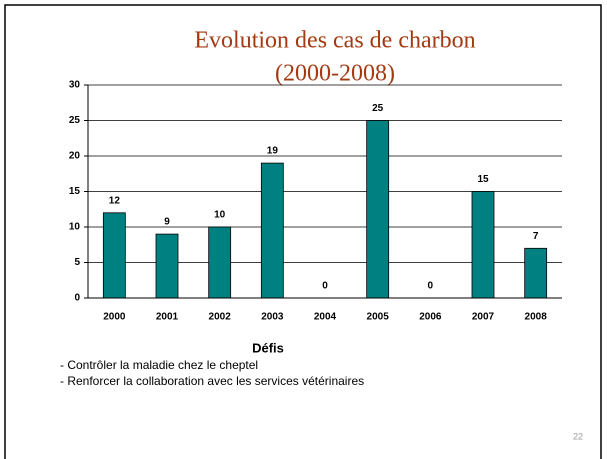 The width and height of the screenshot is (607, 459). I want to click on x-tick-label: 2002, so click(220, 317).